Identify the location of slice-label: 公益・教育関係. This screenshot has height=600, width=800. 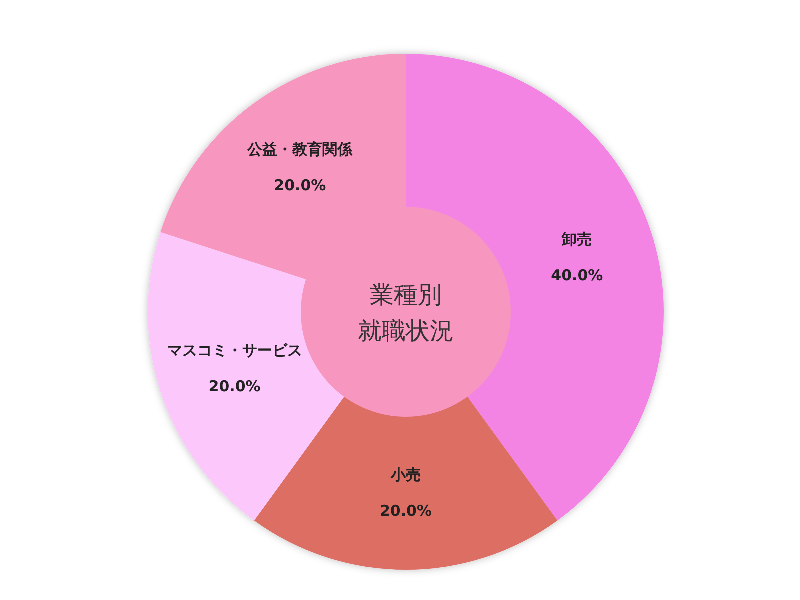
(300, 149).